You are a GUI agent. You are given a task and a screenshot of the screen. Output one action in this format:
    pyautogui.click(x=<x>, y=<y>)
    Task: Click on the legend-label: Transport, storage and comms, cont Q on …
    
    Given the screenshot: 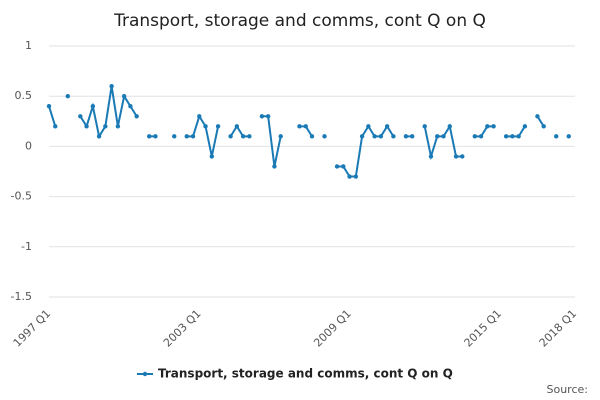 What is the action you would take?
    pyautogui.click(x=305, y=374)
    